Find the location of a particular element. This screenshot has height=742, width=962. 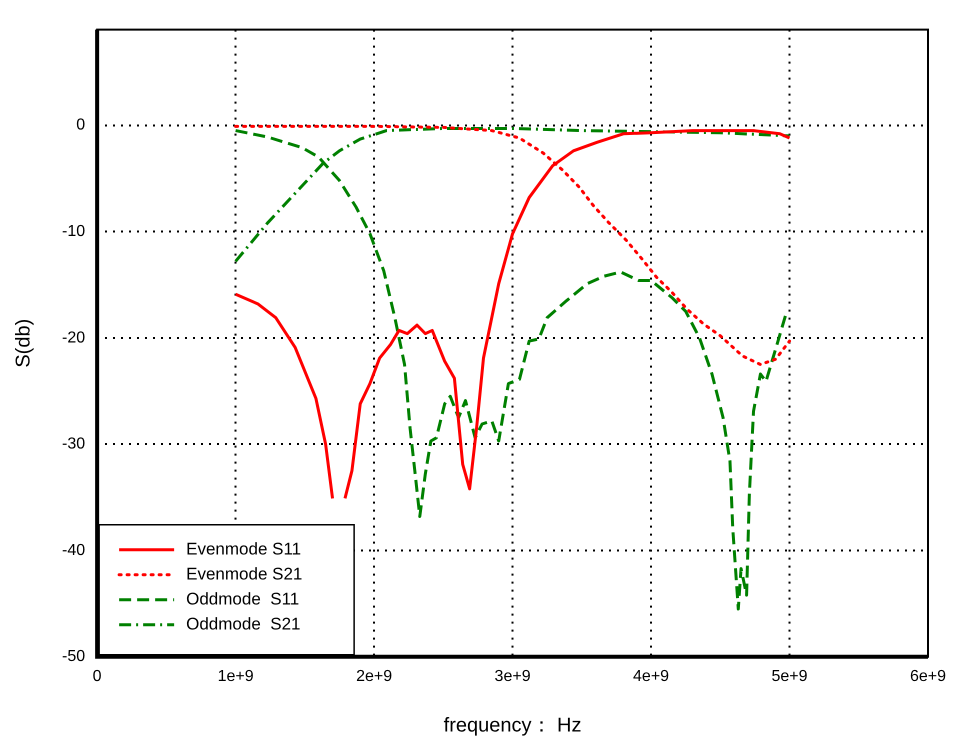

x-tick-label: 1e+9 is located at coordinates (236, 676).